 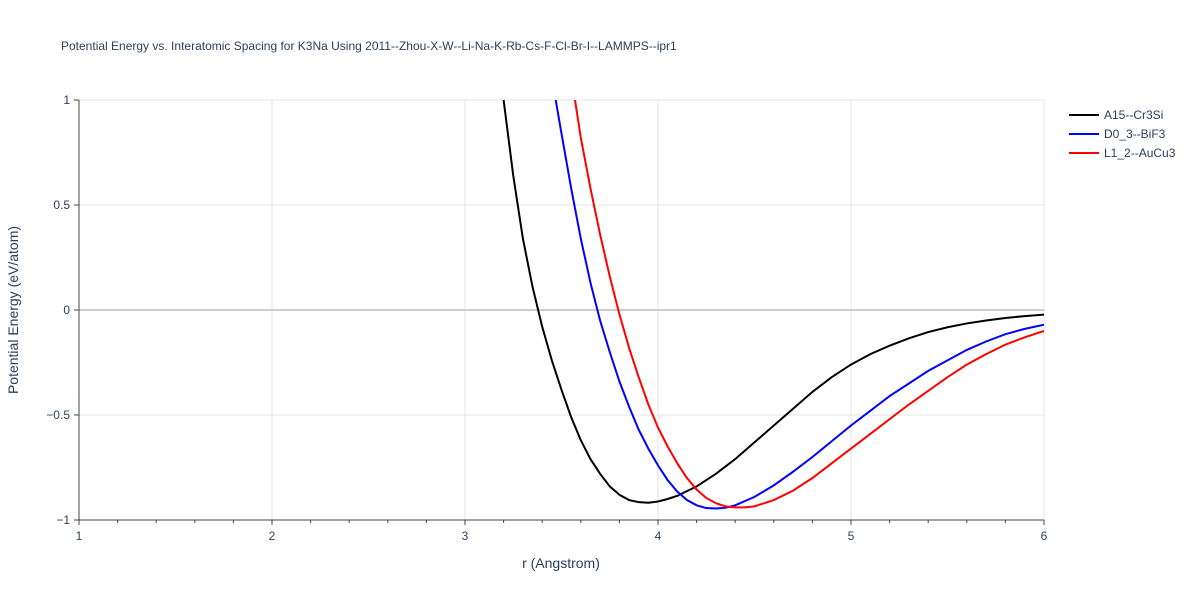 I want to click on x-axis-title: r (Angstrom), so click(x=561, y=563).